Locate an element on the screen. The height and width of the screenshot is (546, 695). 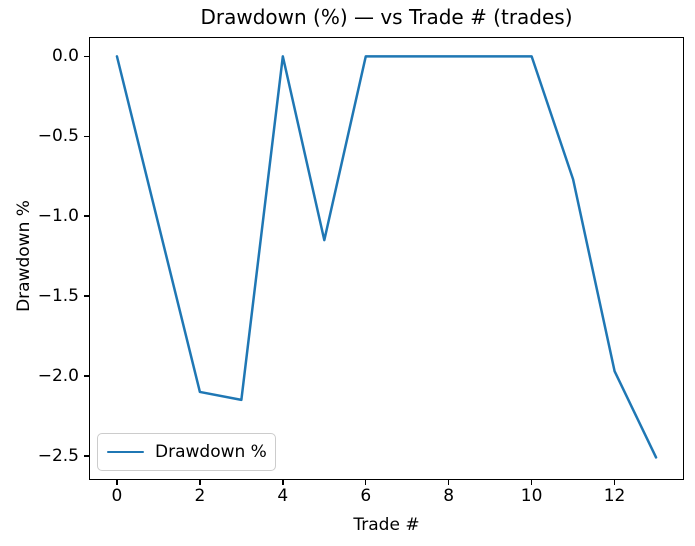
y-tick-label: −2.5 is located at coordinates (58, 455).